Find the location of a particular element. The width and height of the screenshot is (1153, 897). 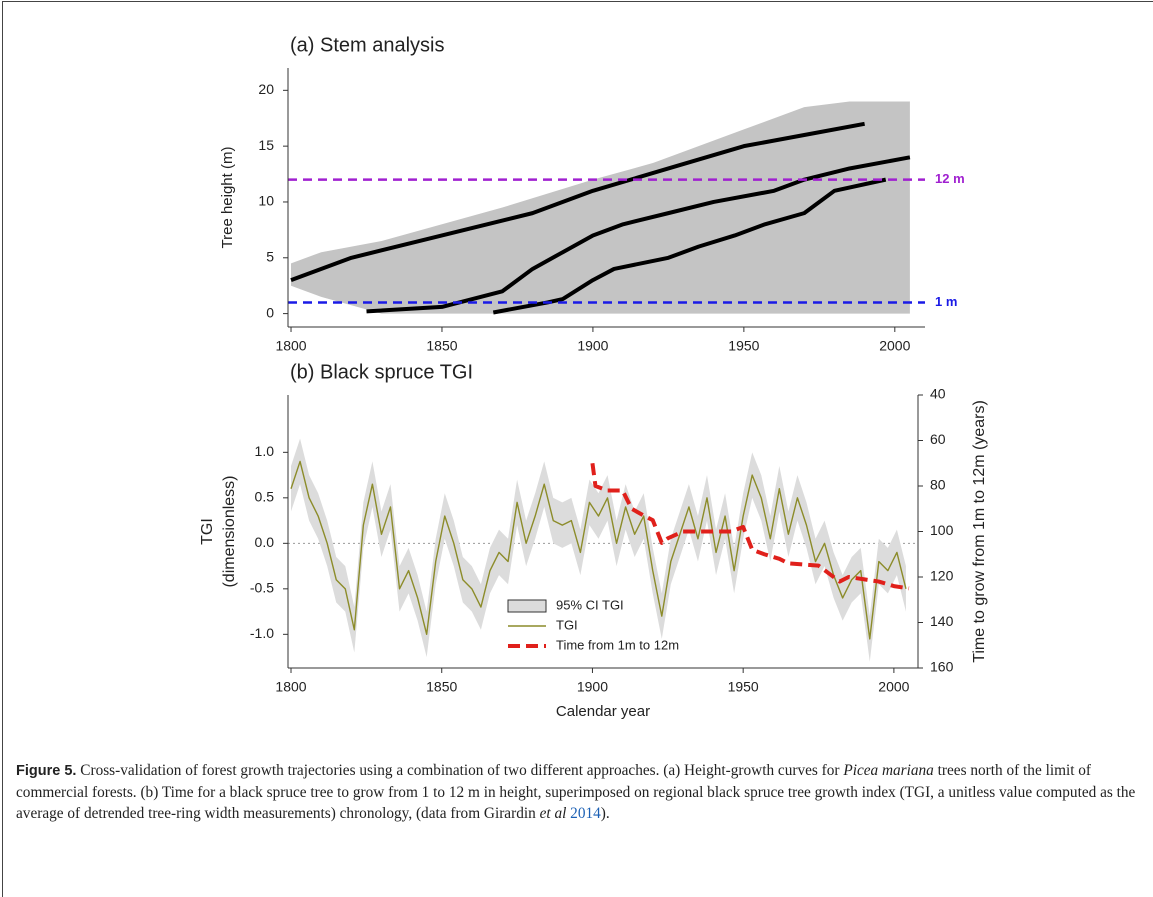

y-tick-label: 20 is located at coordinates (266, 89).